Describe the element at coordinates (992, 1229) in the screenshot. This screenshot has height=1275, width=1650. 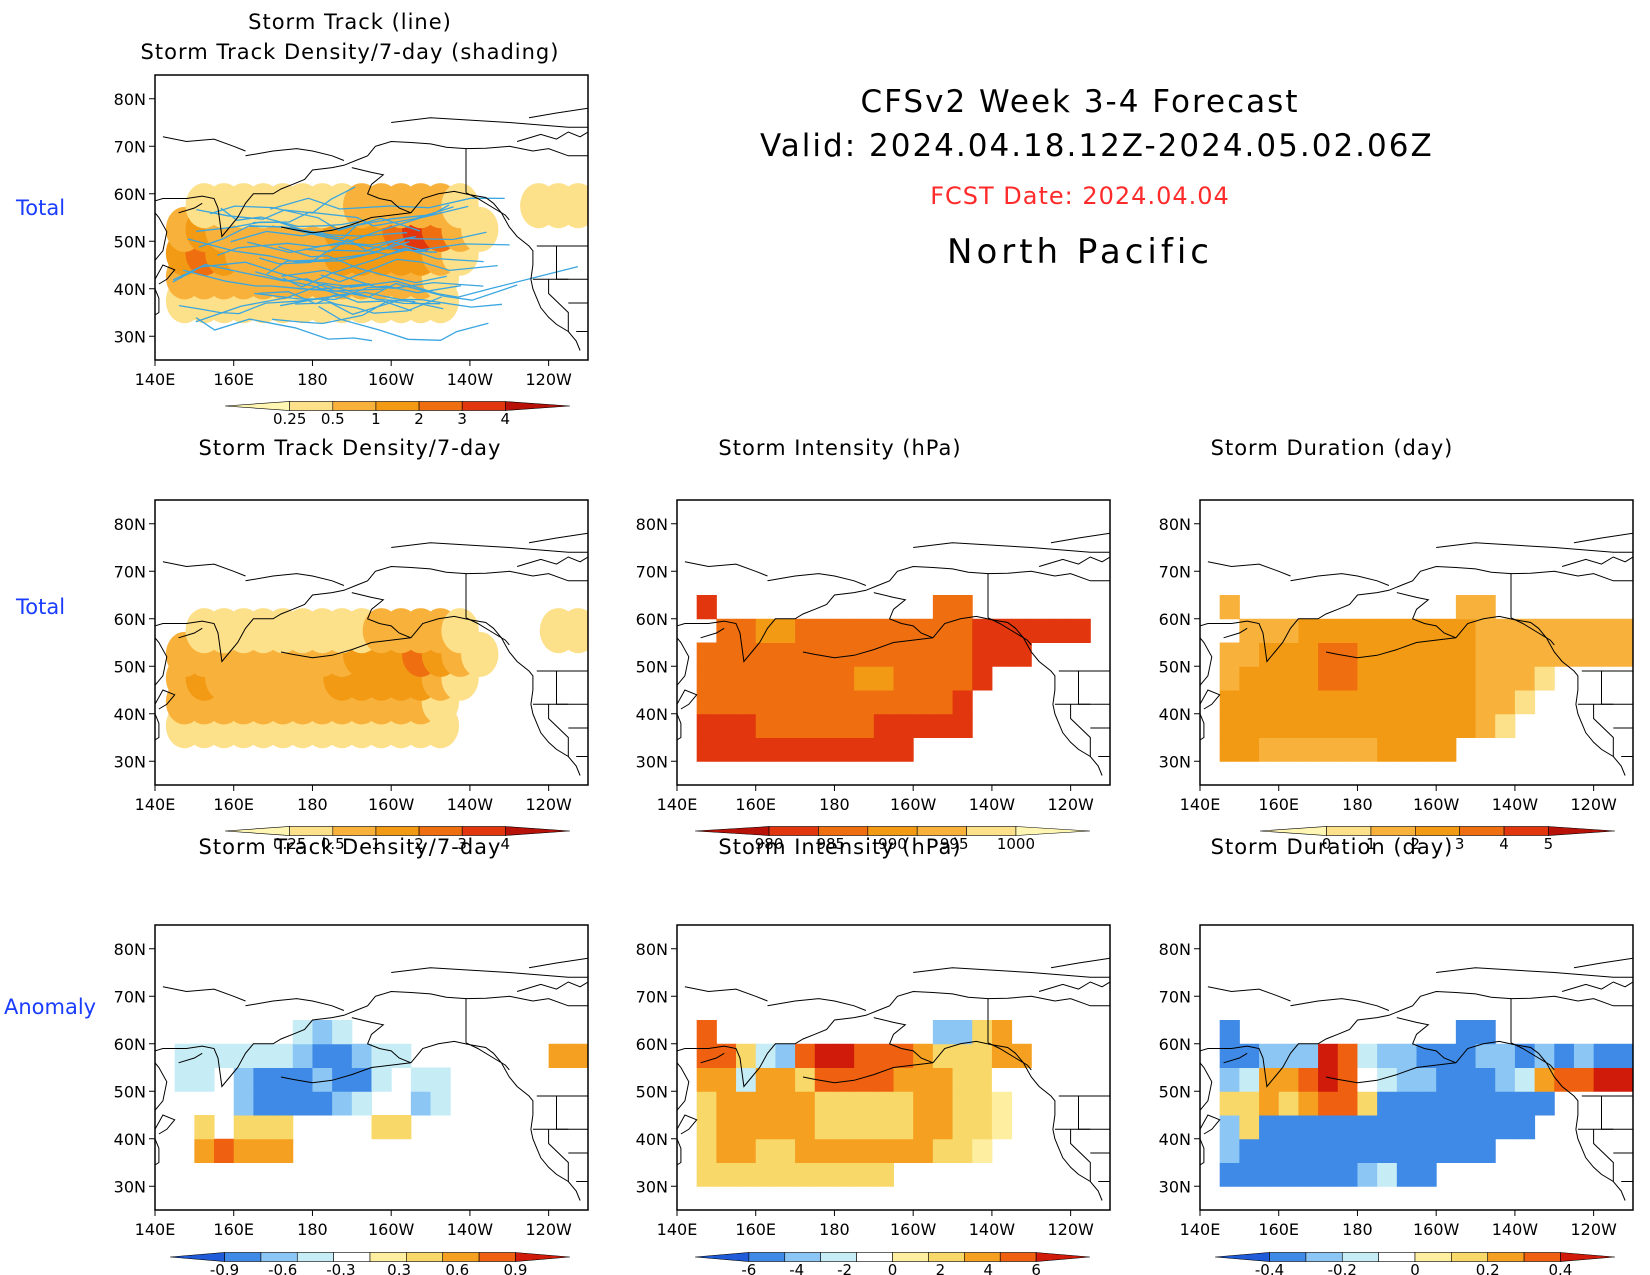
I see `lon-tick-label: 140W` at that location.